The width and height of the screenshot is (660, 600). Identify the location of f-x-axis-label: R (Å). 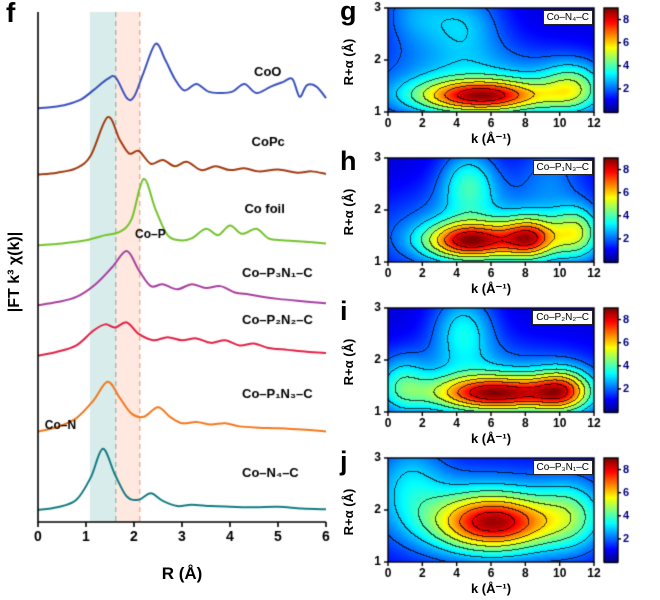
(182, 573).